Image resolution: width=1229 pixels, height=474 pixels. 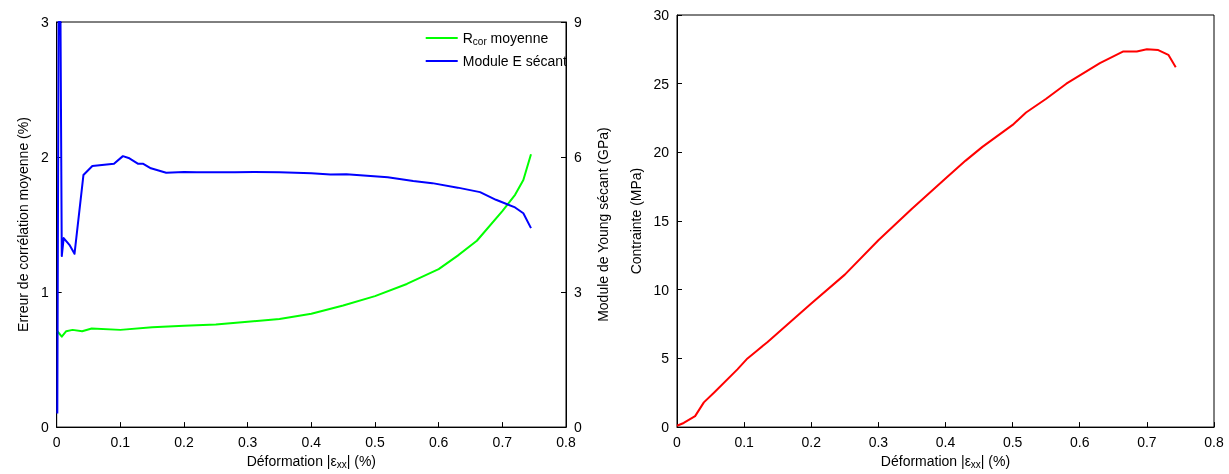 I want to click on y-tick-label: 20, so click(x=661, y=152).